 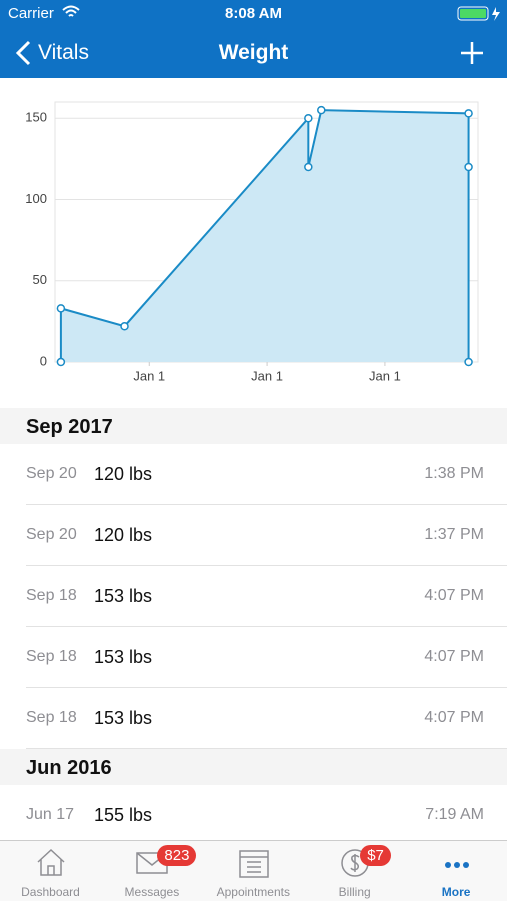 I want to click on tab: Billing $7, so click(x=354, y=871).